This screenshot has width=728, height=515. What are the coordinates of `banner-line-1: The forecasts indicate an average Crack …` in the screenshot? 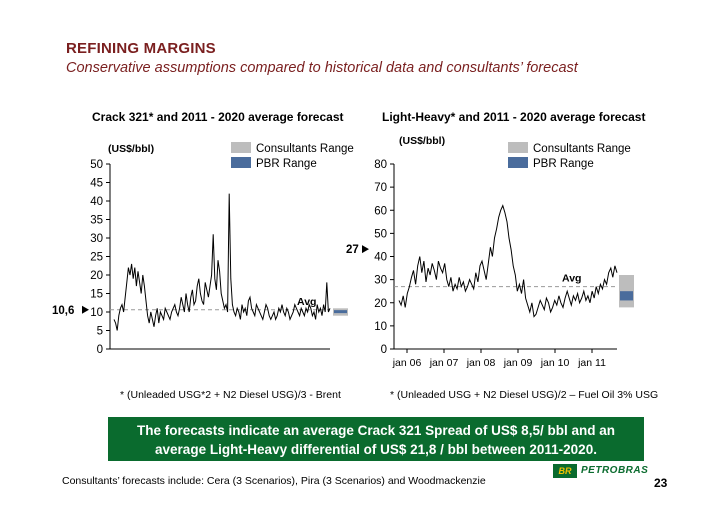 It's located at (376, 430).